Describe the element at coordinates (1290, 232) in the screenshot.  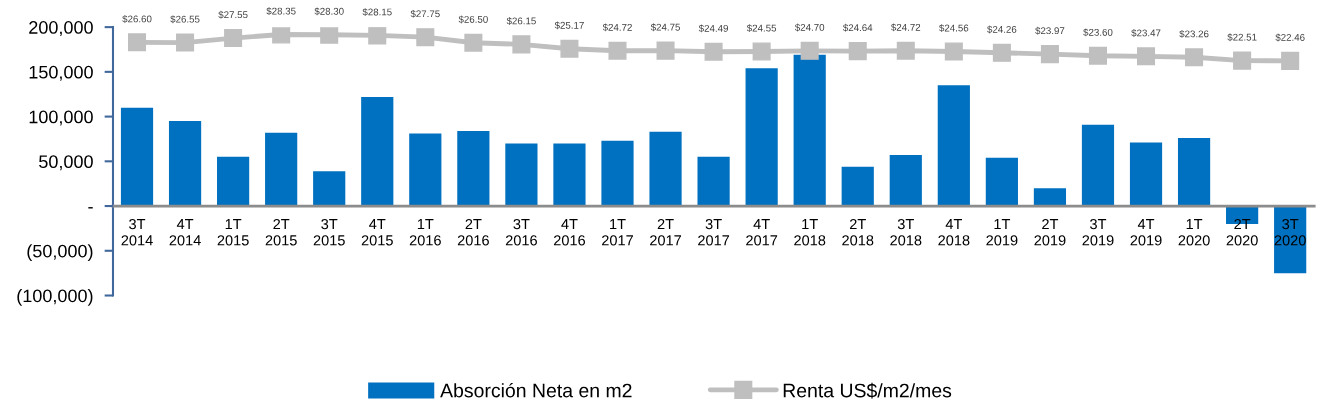
I see `x-tick-label: 3T 2020` at that location.